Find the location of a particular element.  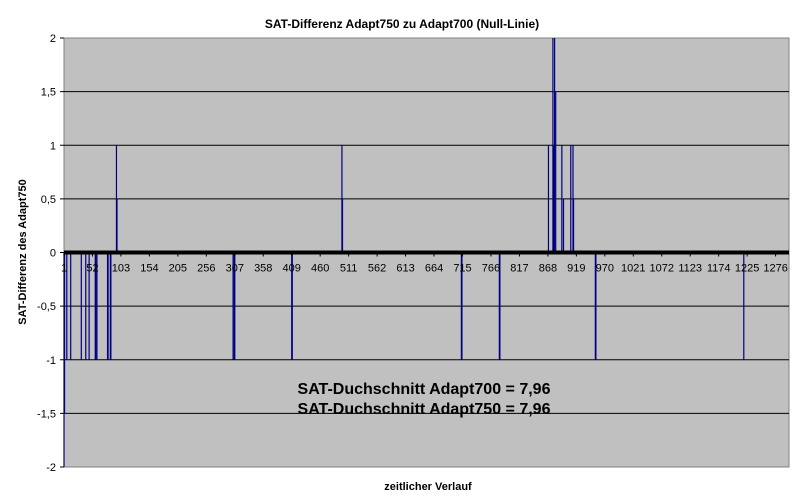

x-tick-label: 52 is located at coordinates (92, 269).